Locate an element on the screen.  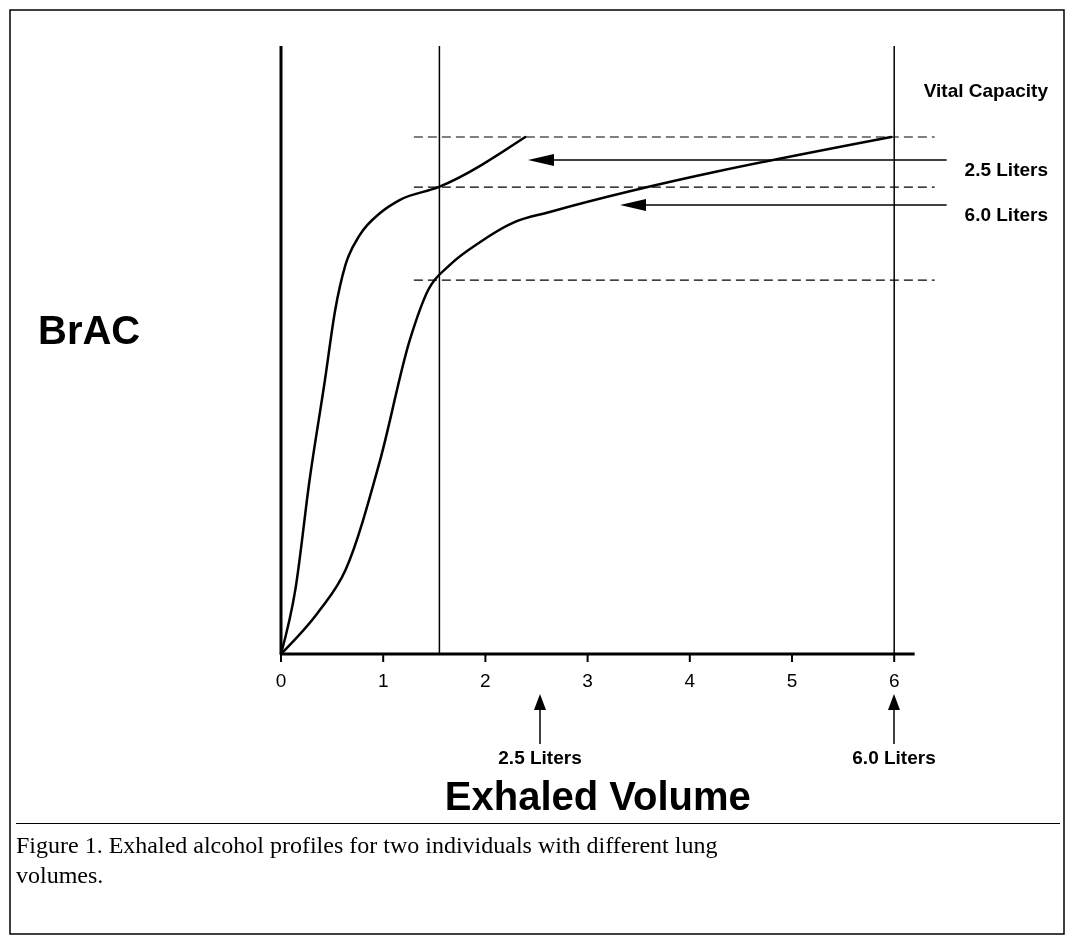
x-tick-label: 5 is located at coordinates (792, 680).